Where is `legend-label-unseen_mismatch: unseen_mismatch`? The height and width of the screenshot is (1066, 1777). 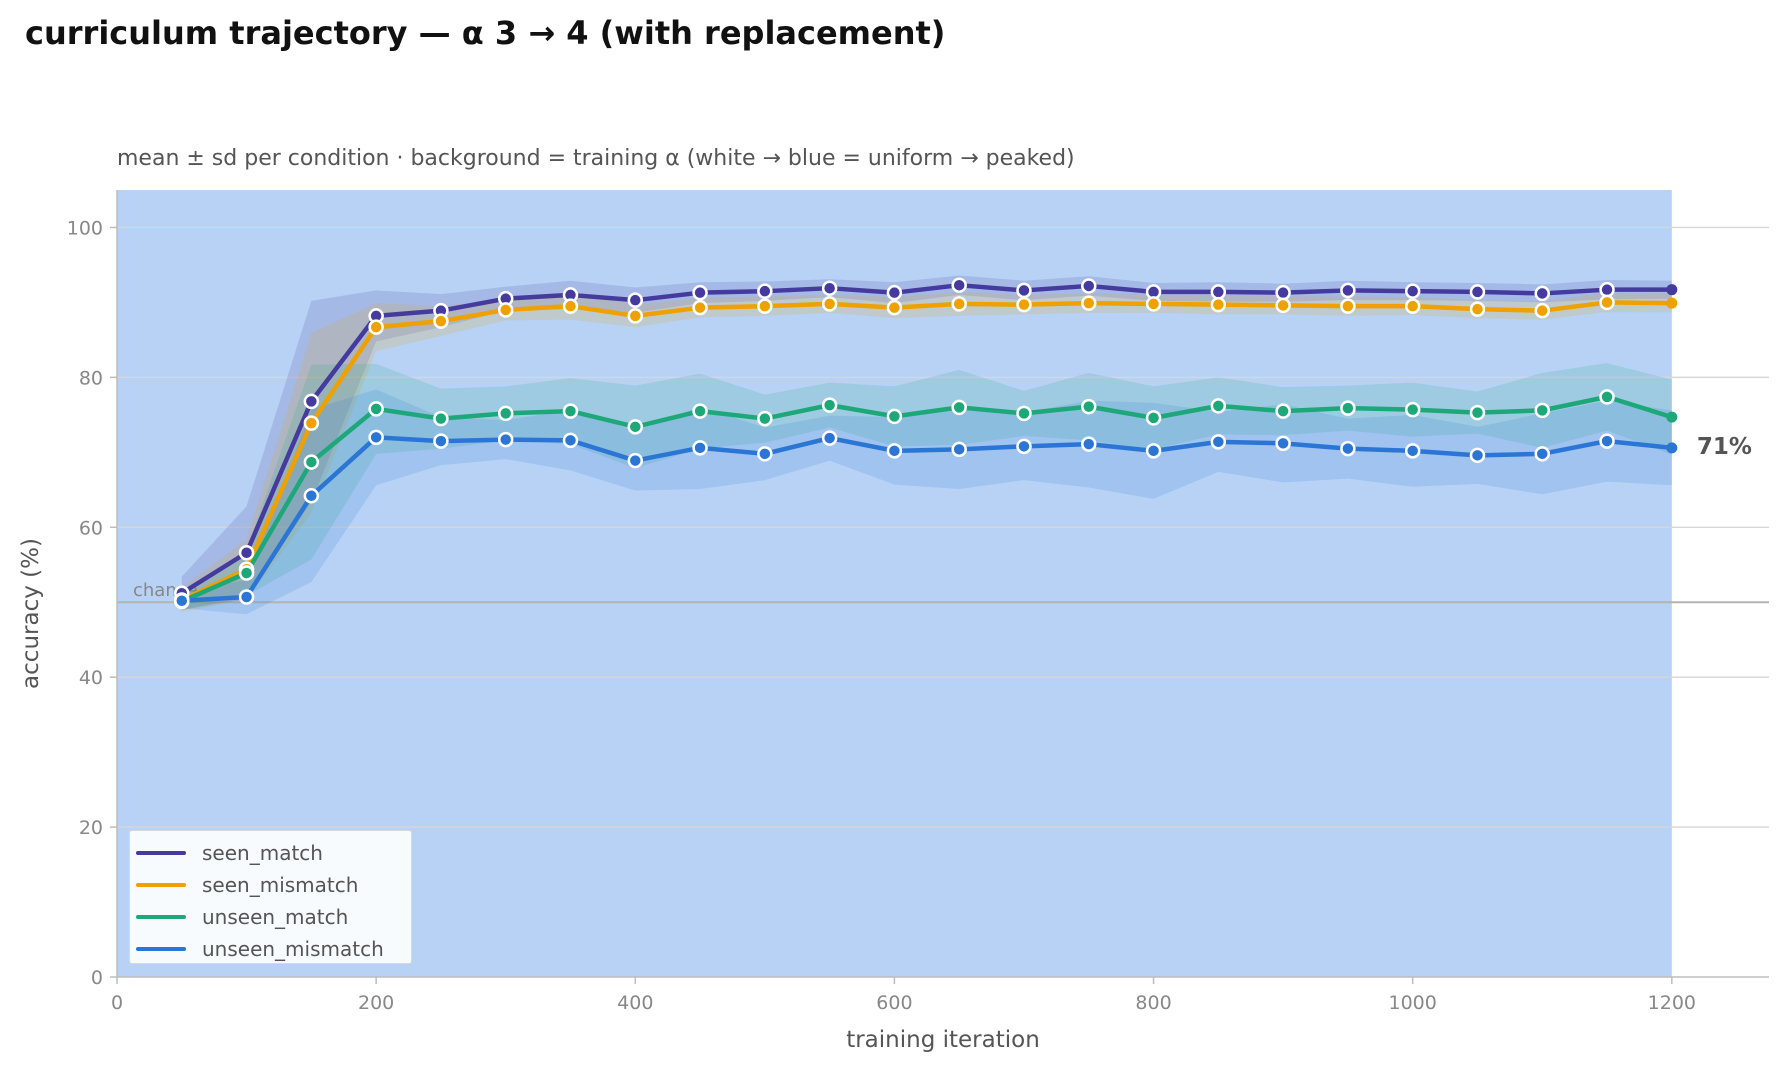
legend-label-unseen_mismatch: unseen_mismatch is located at coordinates (293, 949).